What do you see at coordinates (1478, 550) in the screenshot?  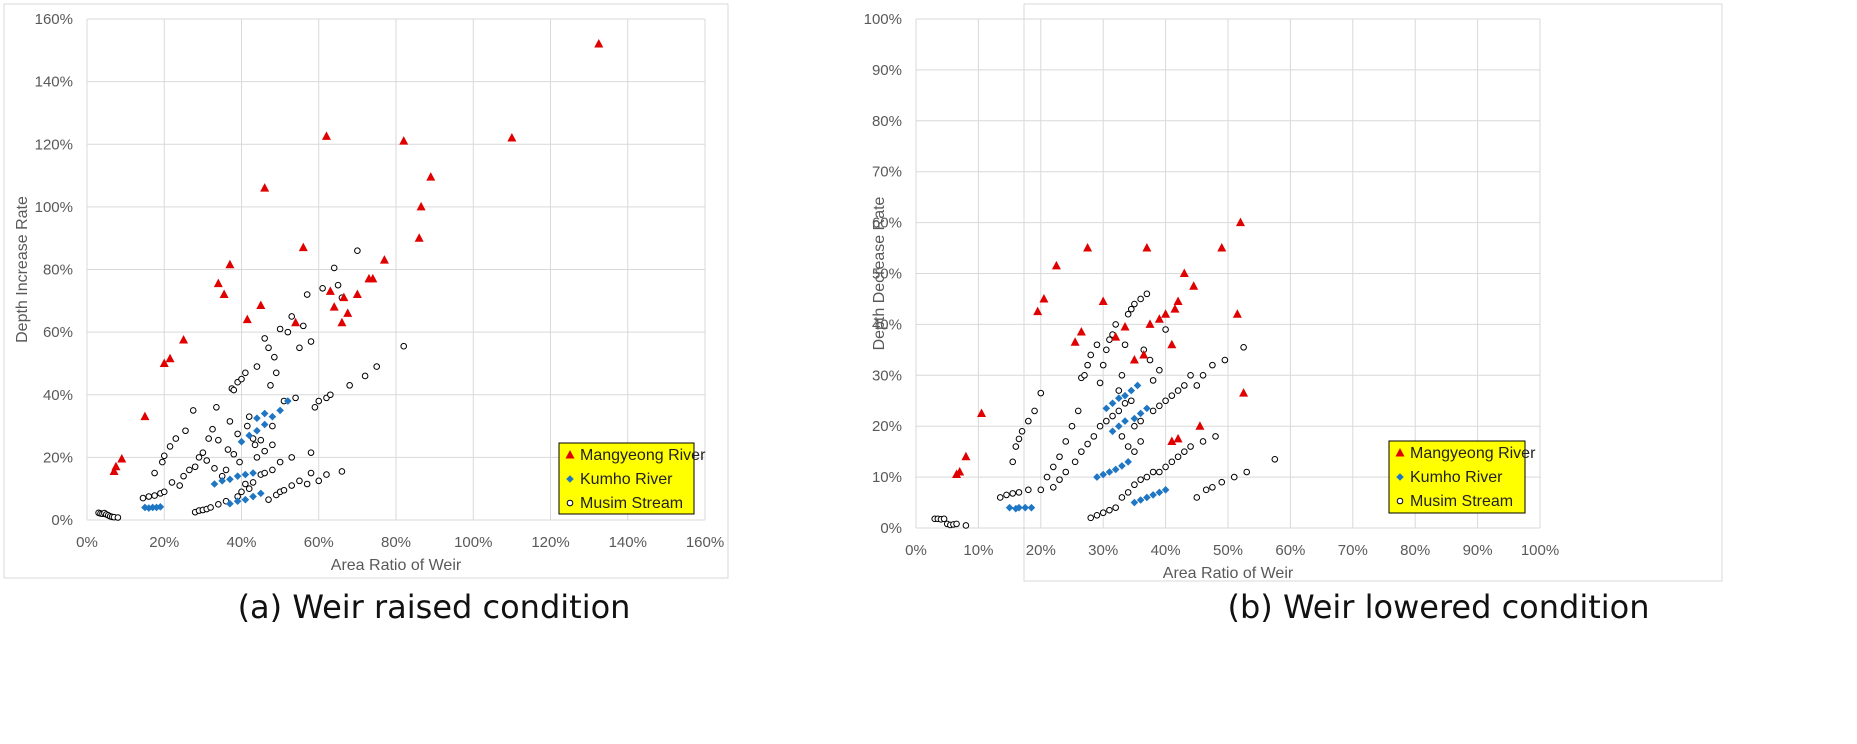 I see `x-tick-label: 90%` at bounding box center [1478, 550].